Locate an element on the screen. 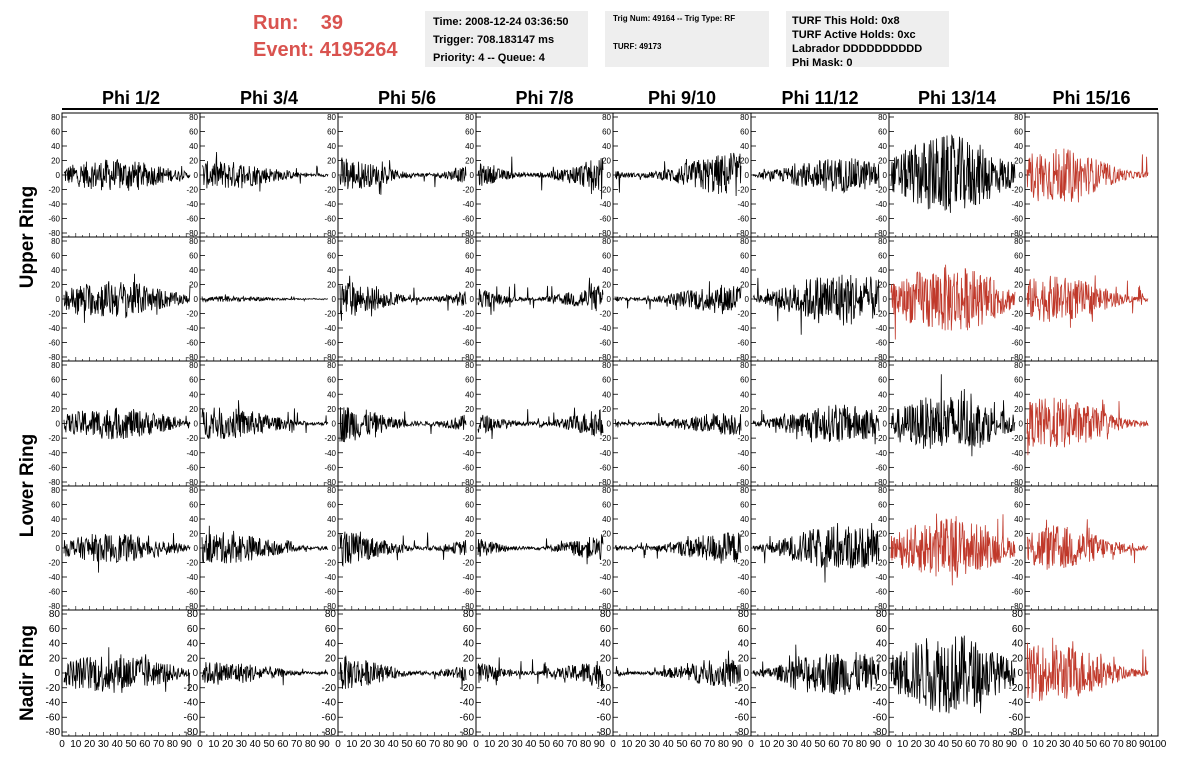 The image size is (1196, 772). column-header: Phi 5/6 is located at coordinates (407, 98).